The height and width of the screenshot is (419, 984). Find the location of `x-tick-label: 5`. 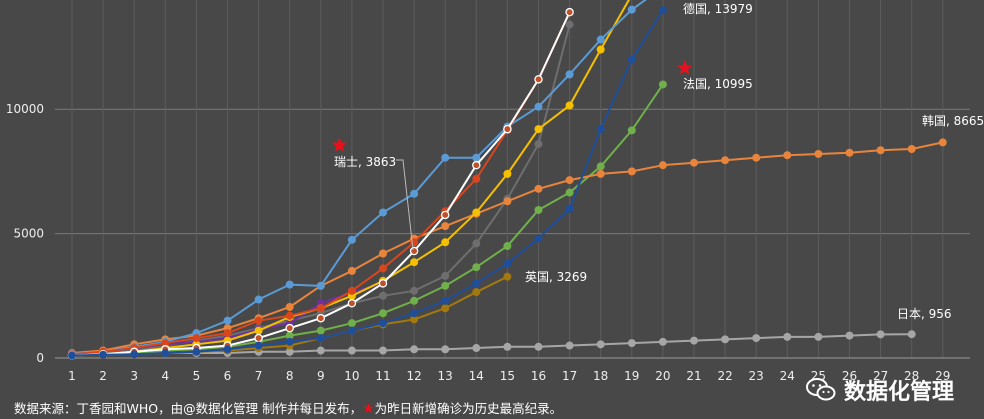

x-tick-label: 5 is located at coordinates (197, 376).